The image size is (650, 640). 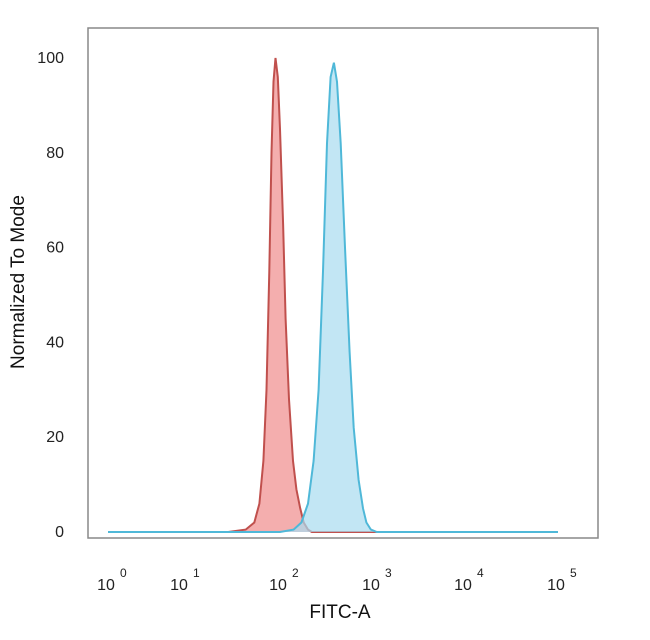 I want to click on y-axis-ticks: 0 20 40 60 80 100, so click(x=50, y=295).